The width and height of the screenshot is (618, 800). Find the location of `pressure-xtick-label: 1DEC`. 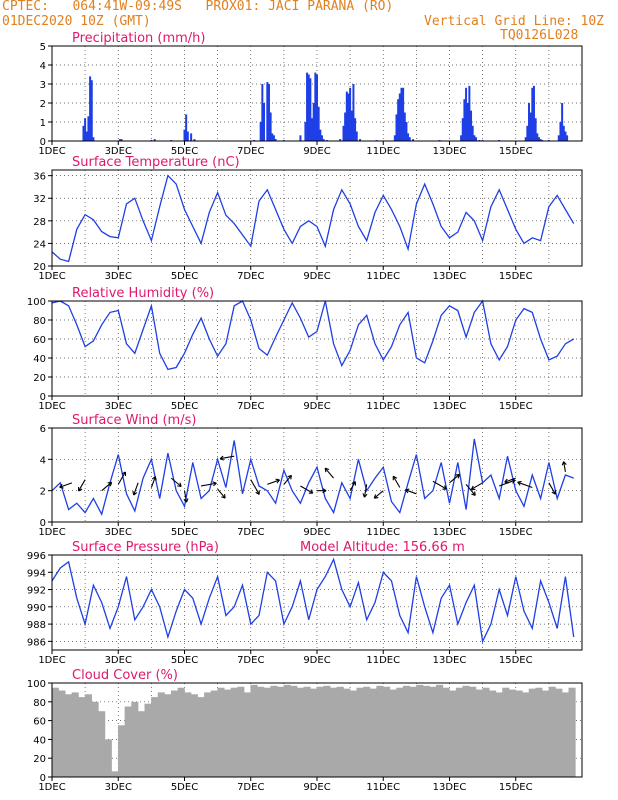

pressure-xtick-label: 1DEC is located at coordinates (51, 660).